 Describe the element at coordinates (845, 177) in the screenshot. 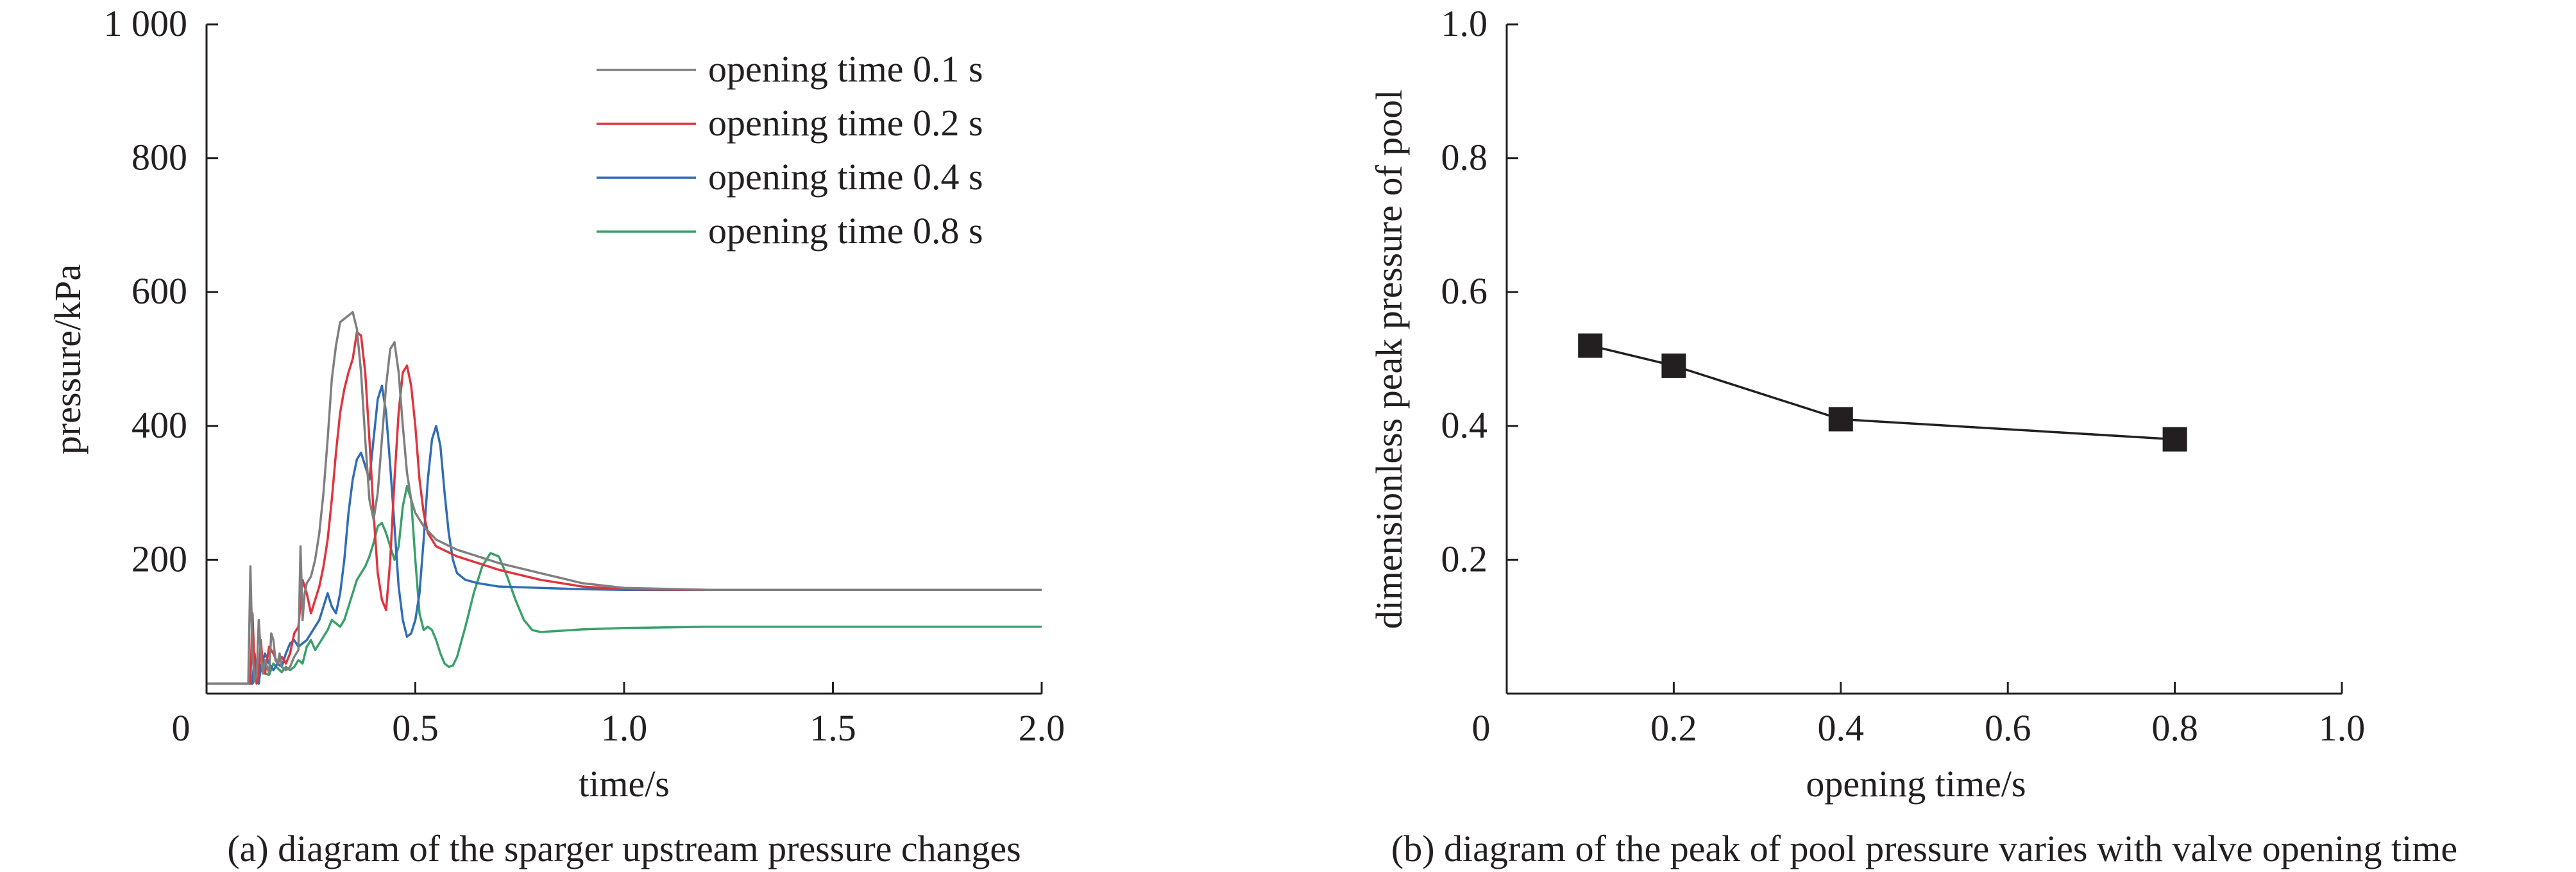

I see `legend-label: opening time 0.4 s` at that location.